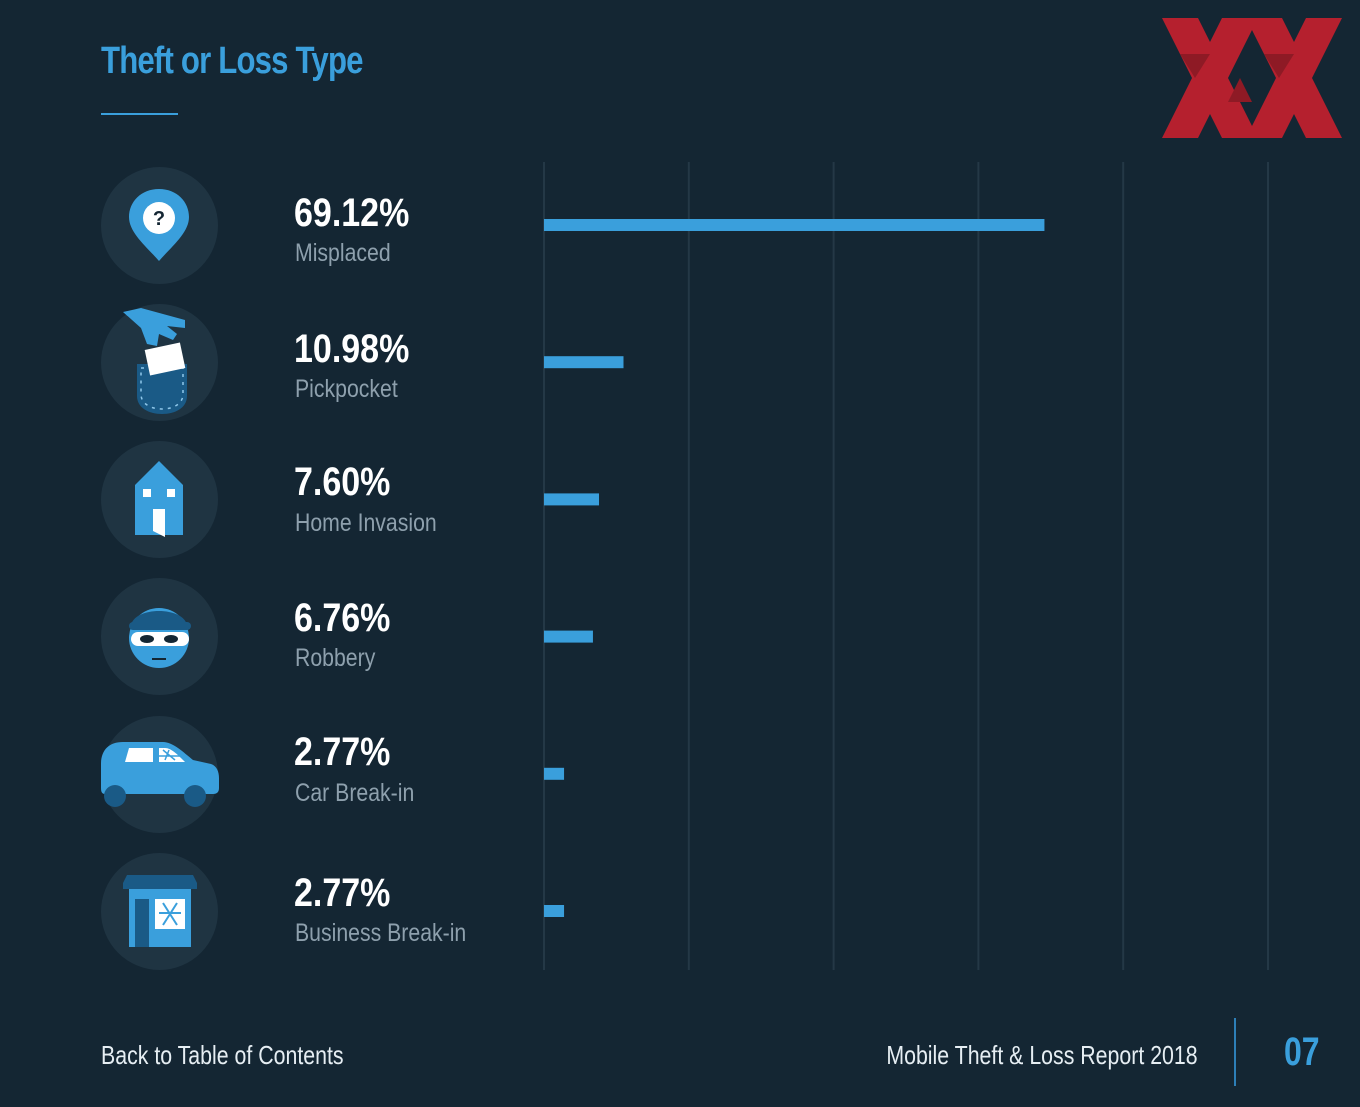  What do you see at coordinates (159, 499) in the screenshot?
I see `house-icon` at bounding box center [159, 499].